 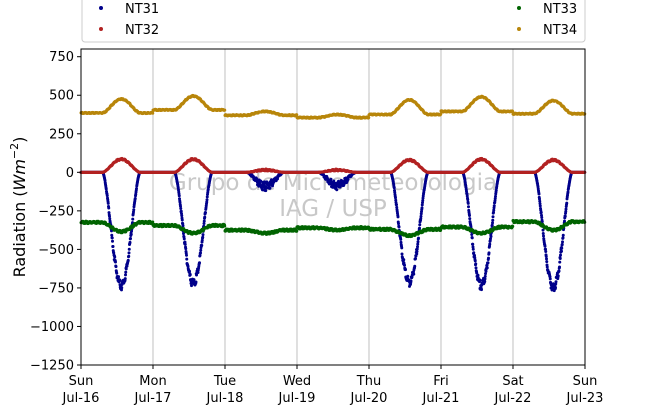 I want to click on legend-label-nt32: NT32, so click(x=142, y=30).